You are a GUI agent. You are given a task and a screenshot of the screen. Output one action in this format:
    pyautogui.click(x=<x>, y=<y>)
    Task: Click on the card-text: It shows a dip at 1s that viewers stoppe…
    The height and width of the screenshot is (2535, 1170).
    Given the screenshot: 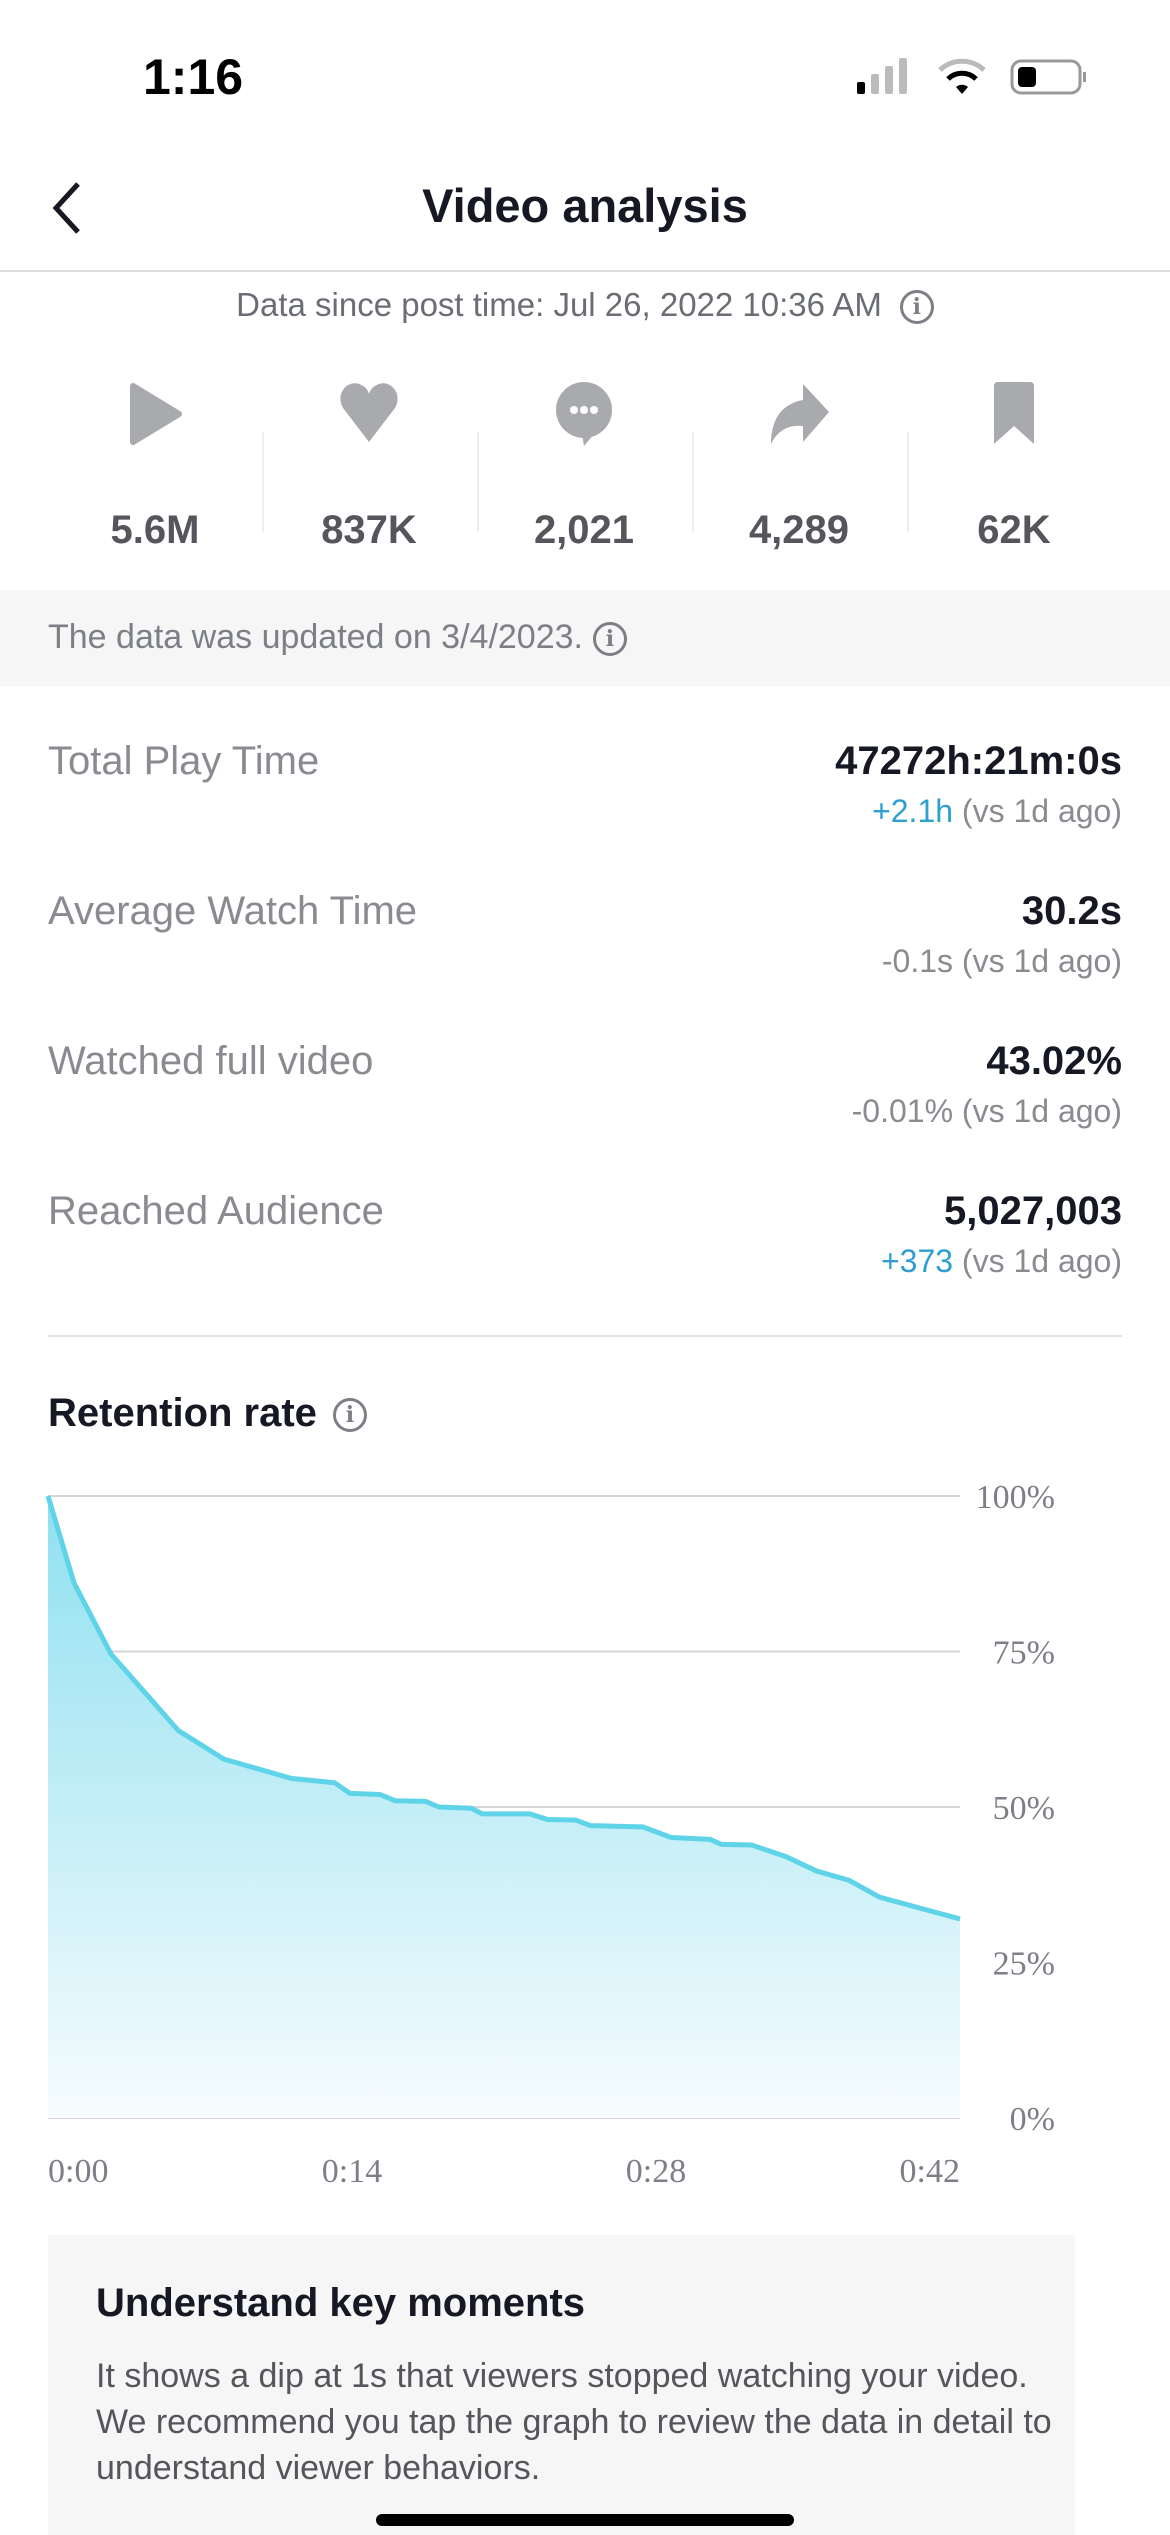 What is the action you would take?
    pyautogui.click(x=574, y=2422)
    